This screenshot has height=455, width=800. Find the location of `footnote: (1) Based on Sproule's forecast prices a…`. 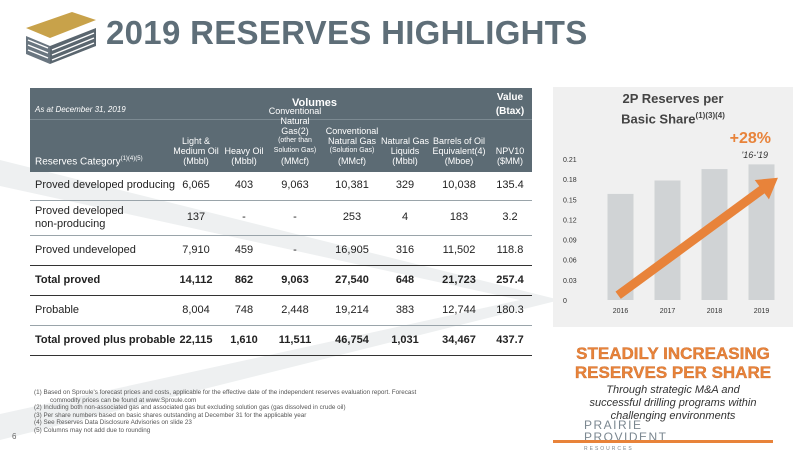

footnote: (1) Based on Sproule's forecast prices a… is located at coordinates (225, 396).